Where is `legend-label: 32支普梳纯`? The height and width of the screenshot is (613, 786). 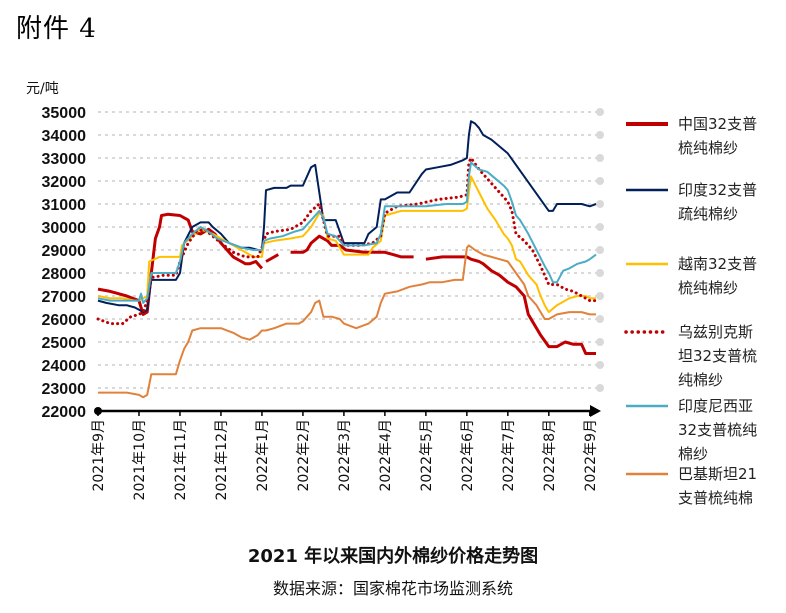
legend-label: 32支普梳纯 is located at coordinates (717, 430).